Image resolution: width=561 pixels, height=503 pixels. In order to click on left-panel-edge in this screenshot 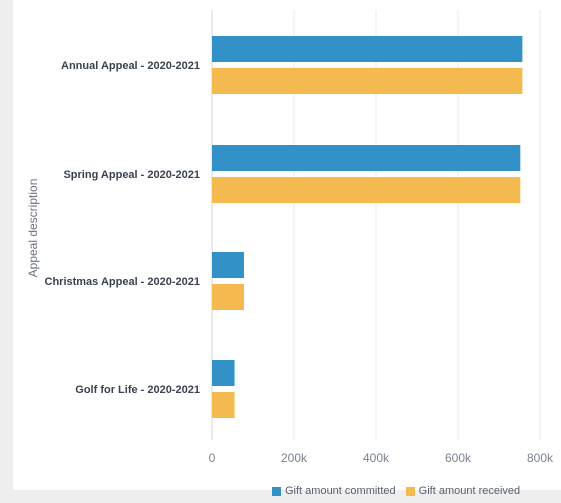, I will do `click(6, 251)`.